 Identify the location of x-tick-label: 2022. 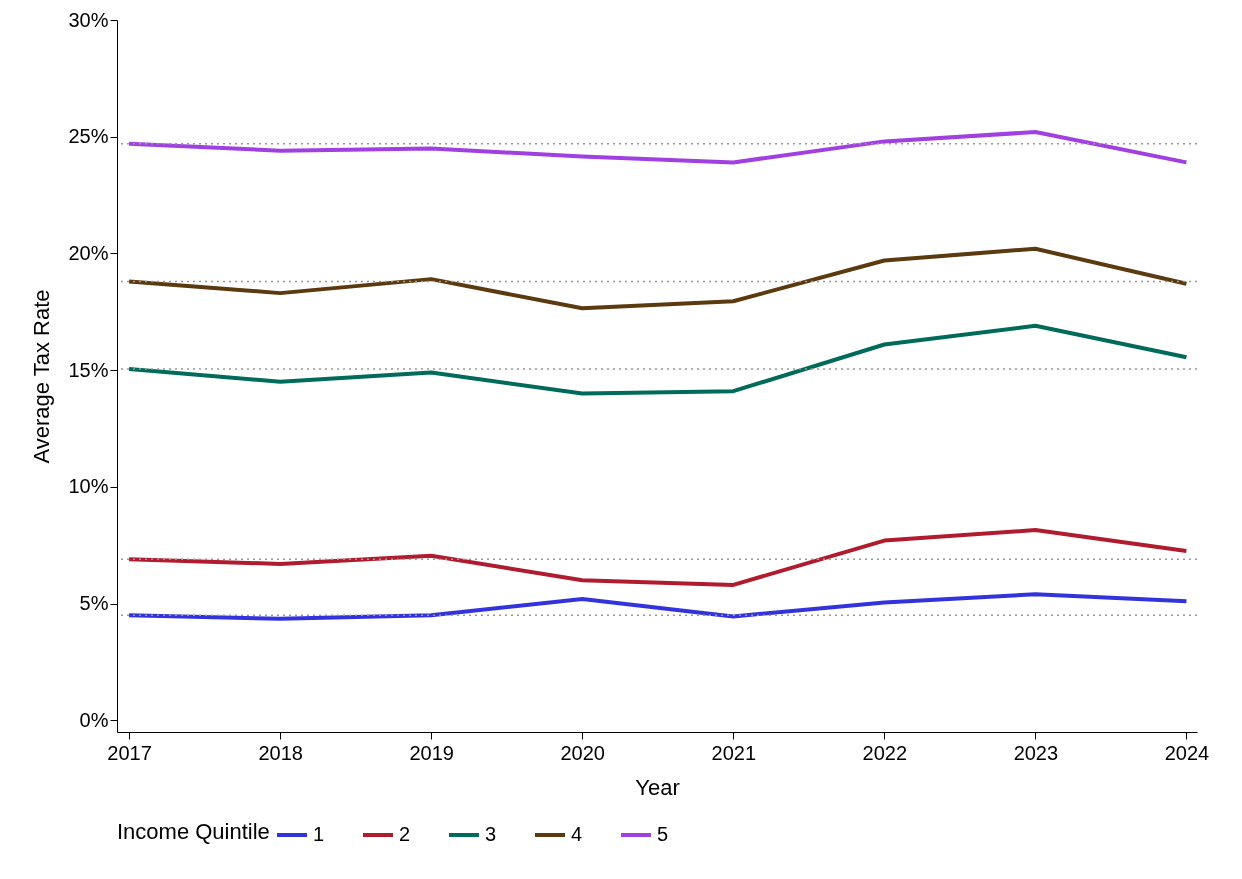
(885, 752).